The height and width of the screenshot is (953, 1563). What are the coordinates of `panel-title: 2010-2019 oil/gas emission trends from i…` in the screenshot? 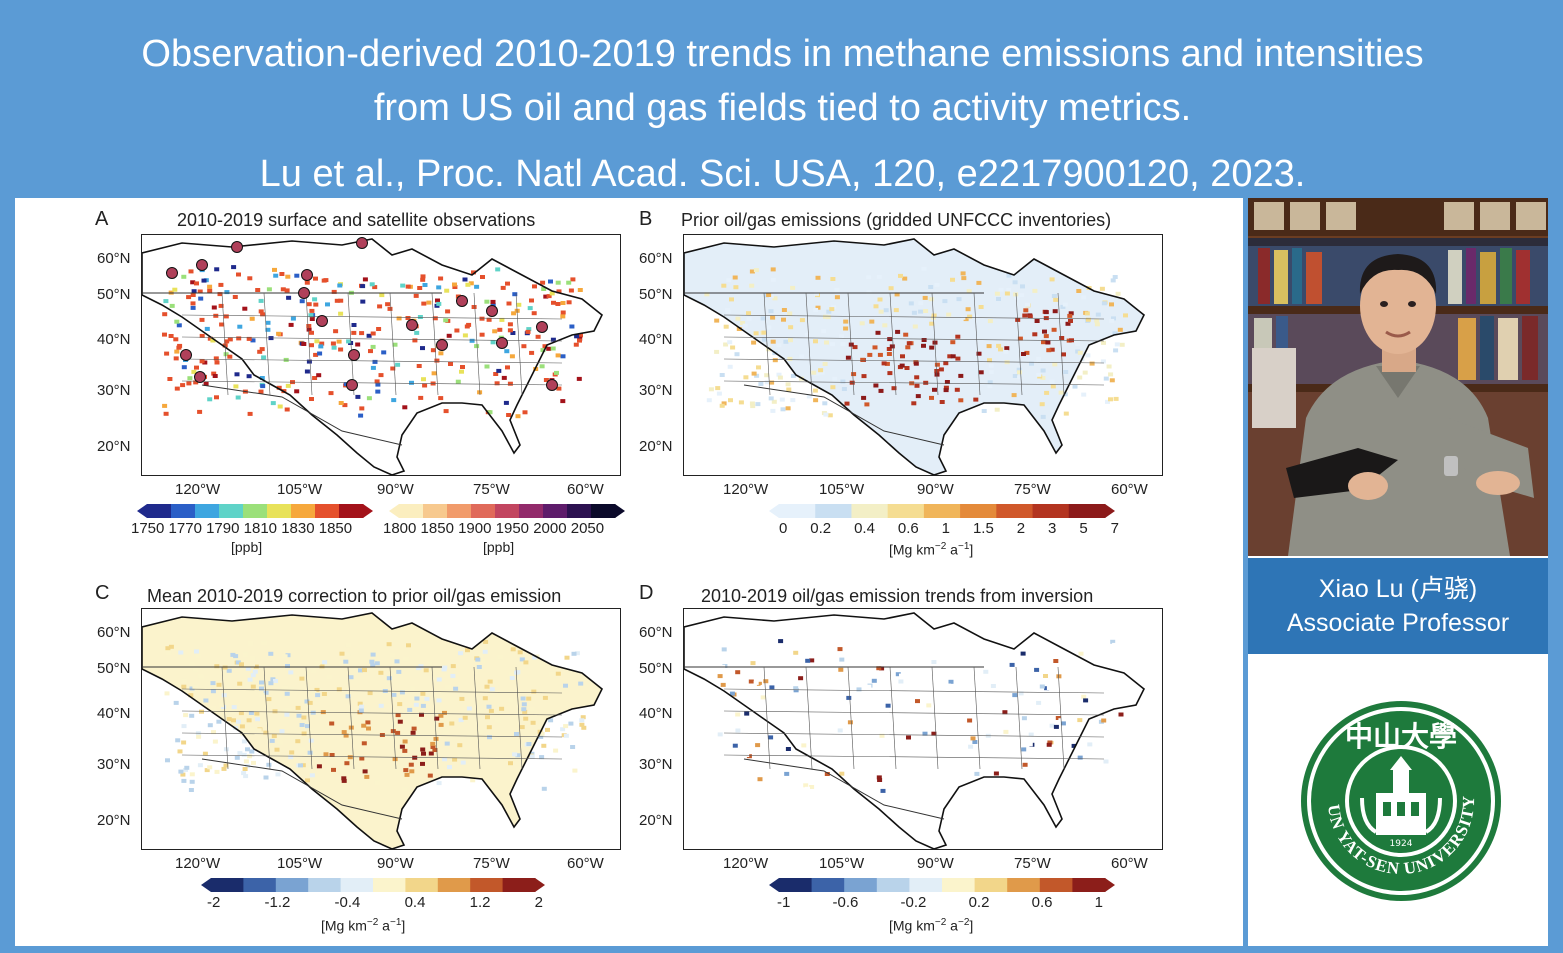 It's located at (897, 596).